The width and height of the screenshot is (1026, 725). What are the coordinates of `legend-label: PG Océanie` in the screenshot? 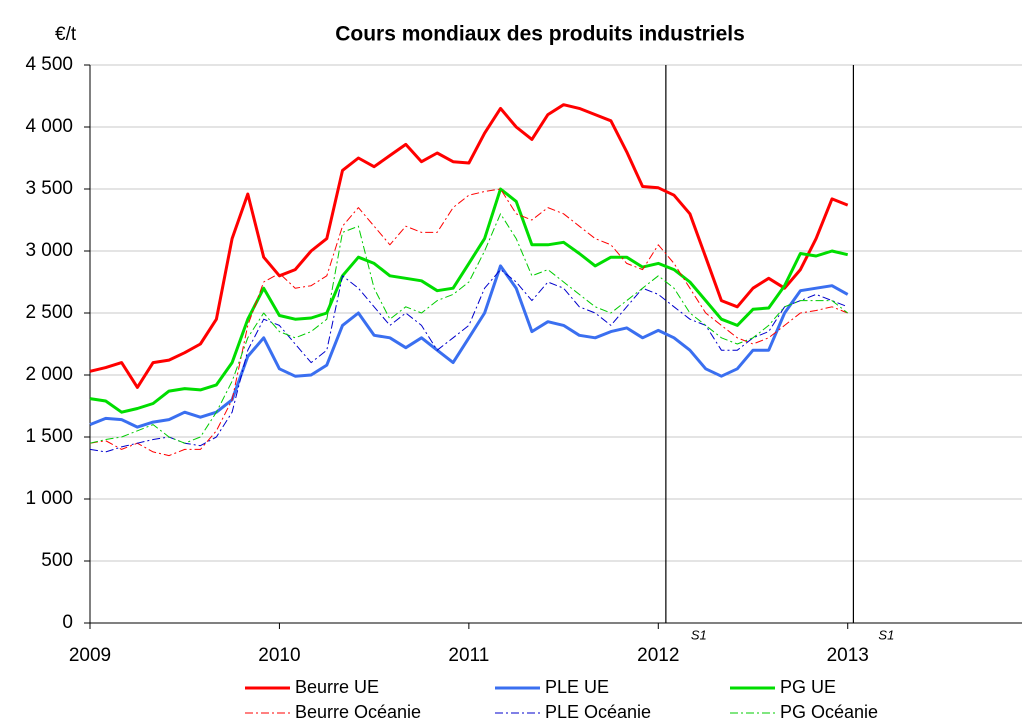 It's located at (829, 712).